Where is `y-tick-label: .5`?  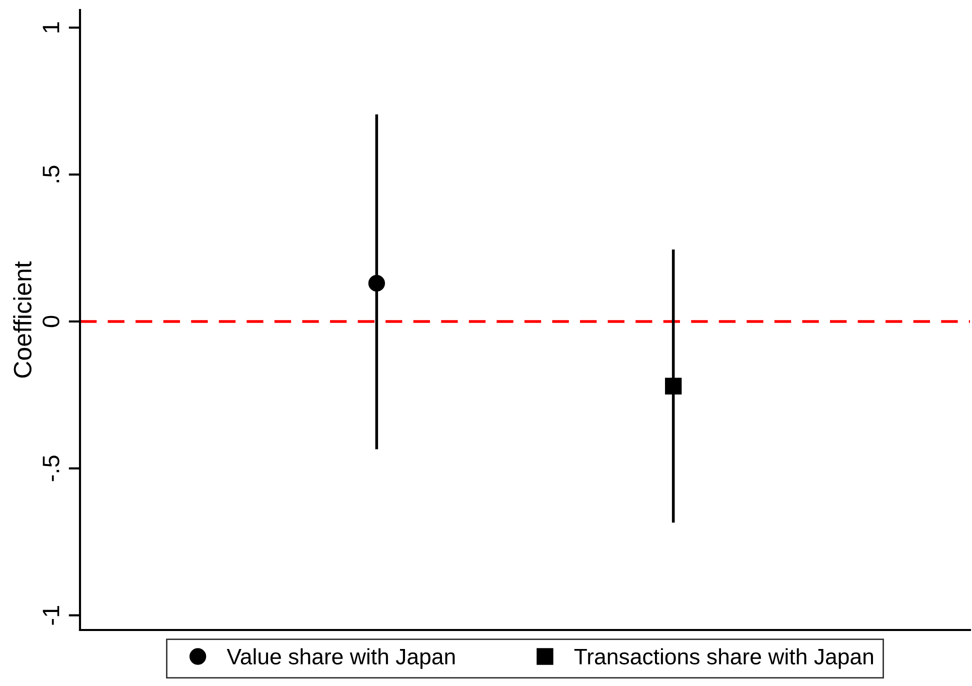
y-tick-label: .5 is located at coordinates (51, 174).